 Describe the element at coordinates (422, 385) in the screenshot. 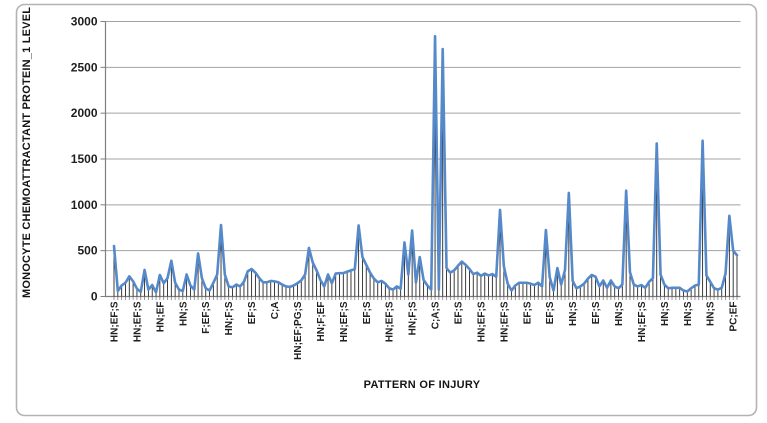

I see `x-axis-title: PATTERN OF INJURY` at that location.